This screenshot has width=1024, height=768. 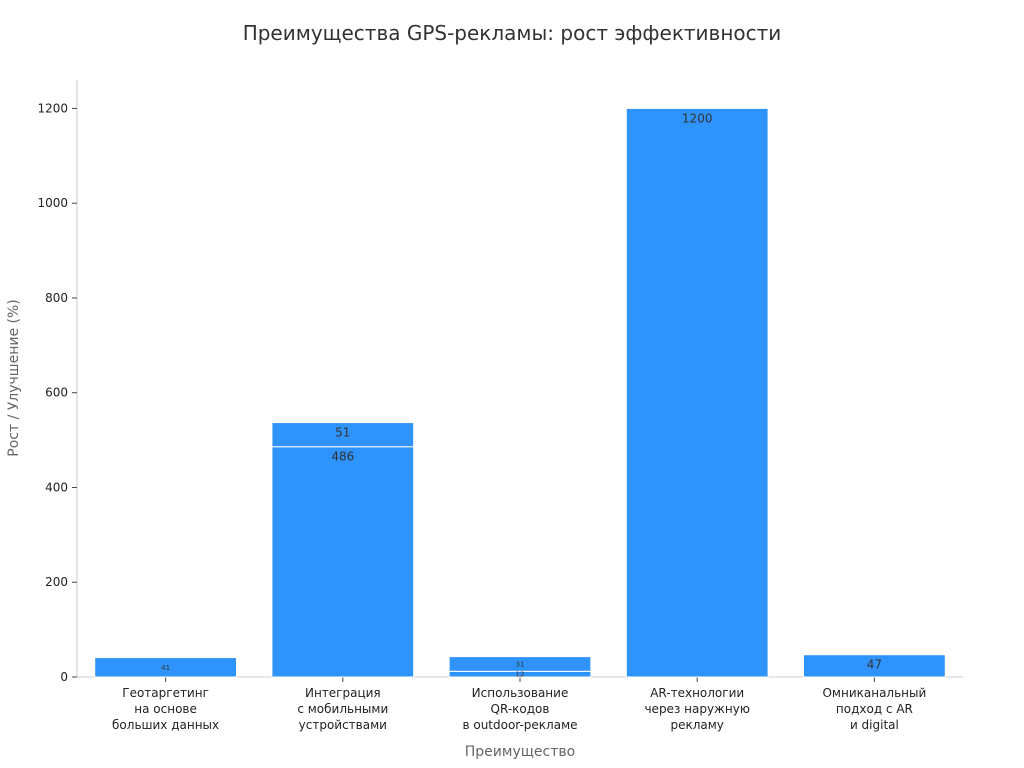 What do you see at coordinates (56, 582) in the screenshot?
I see `y-tick-label: 200` at bounding box center [56, 582].